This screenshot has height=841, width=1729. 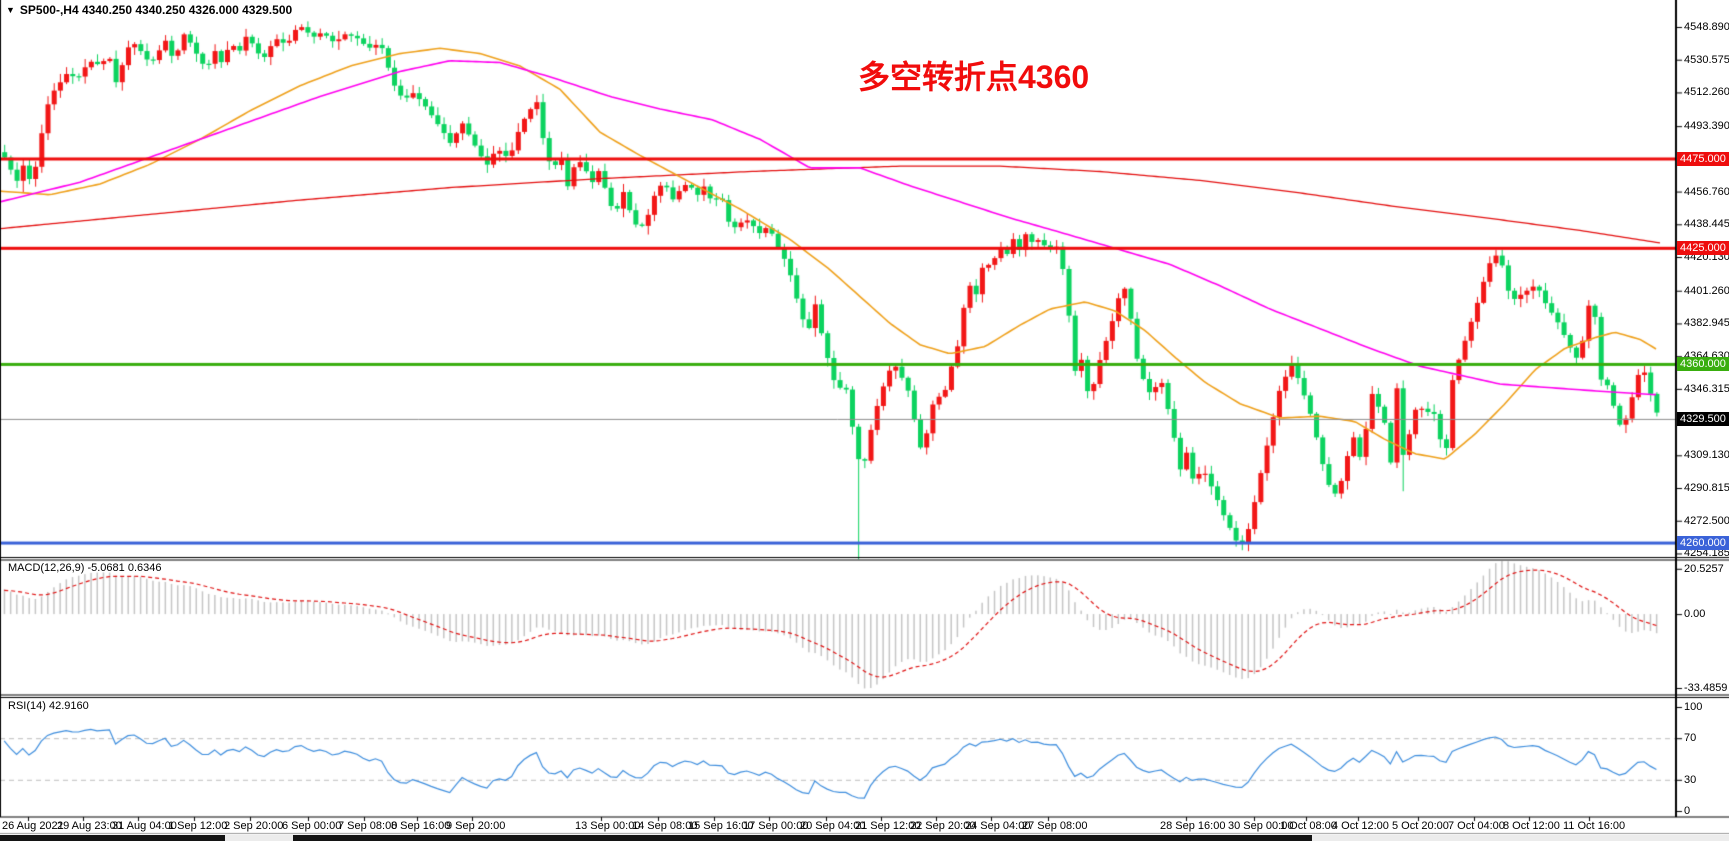 What do you see at coordinates (1687, 811) in the screenshot?
I see `rsi-tick-label: 0` at bounding box center [1687, 811].